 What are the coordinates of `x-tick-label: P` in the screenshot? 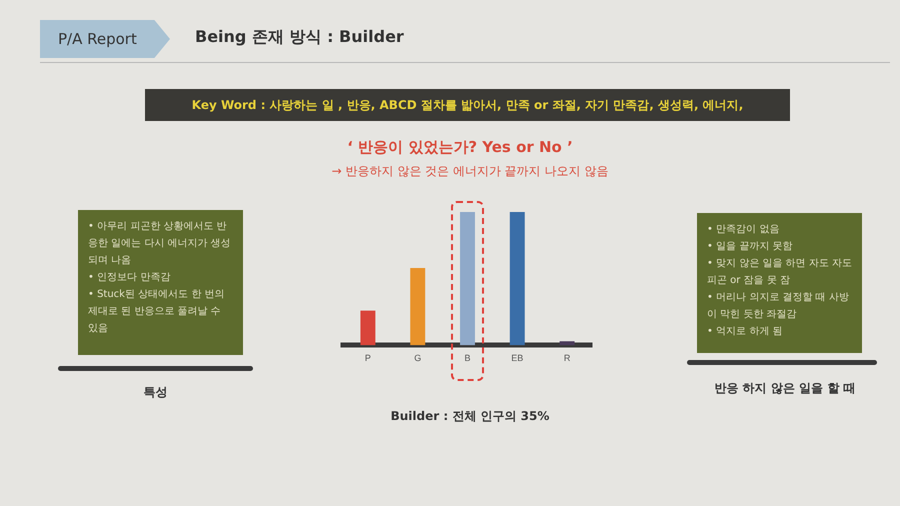 It's located at (367, 358).